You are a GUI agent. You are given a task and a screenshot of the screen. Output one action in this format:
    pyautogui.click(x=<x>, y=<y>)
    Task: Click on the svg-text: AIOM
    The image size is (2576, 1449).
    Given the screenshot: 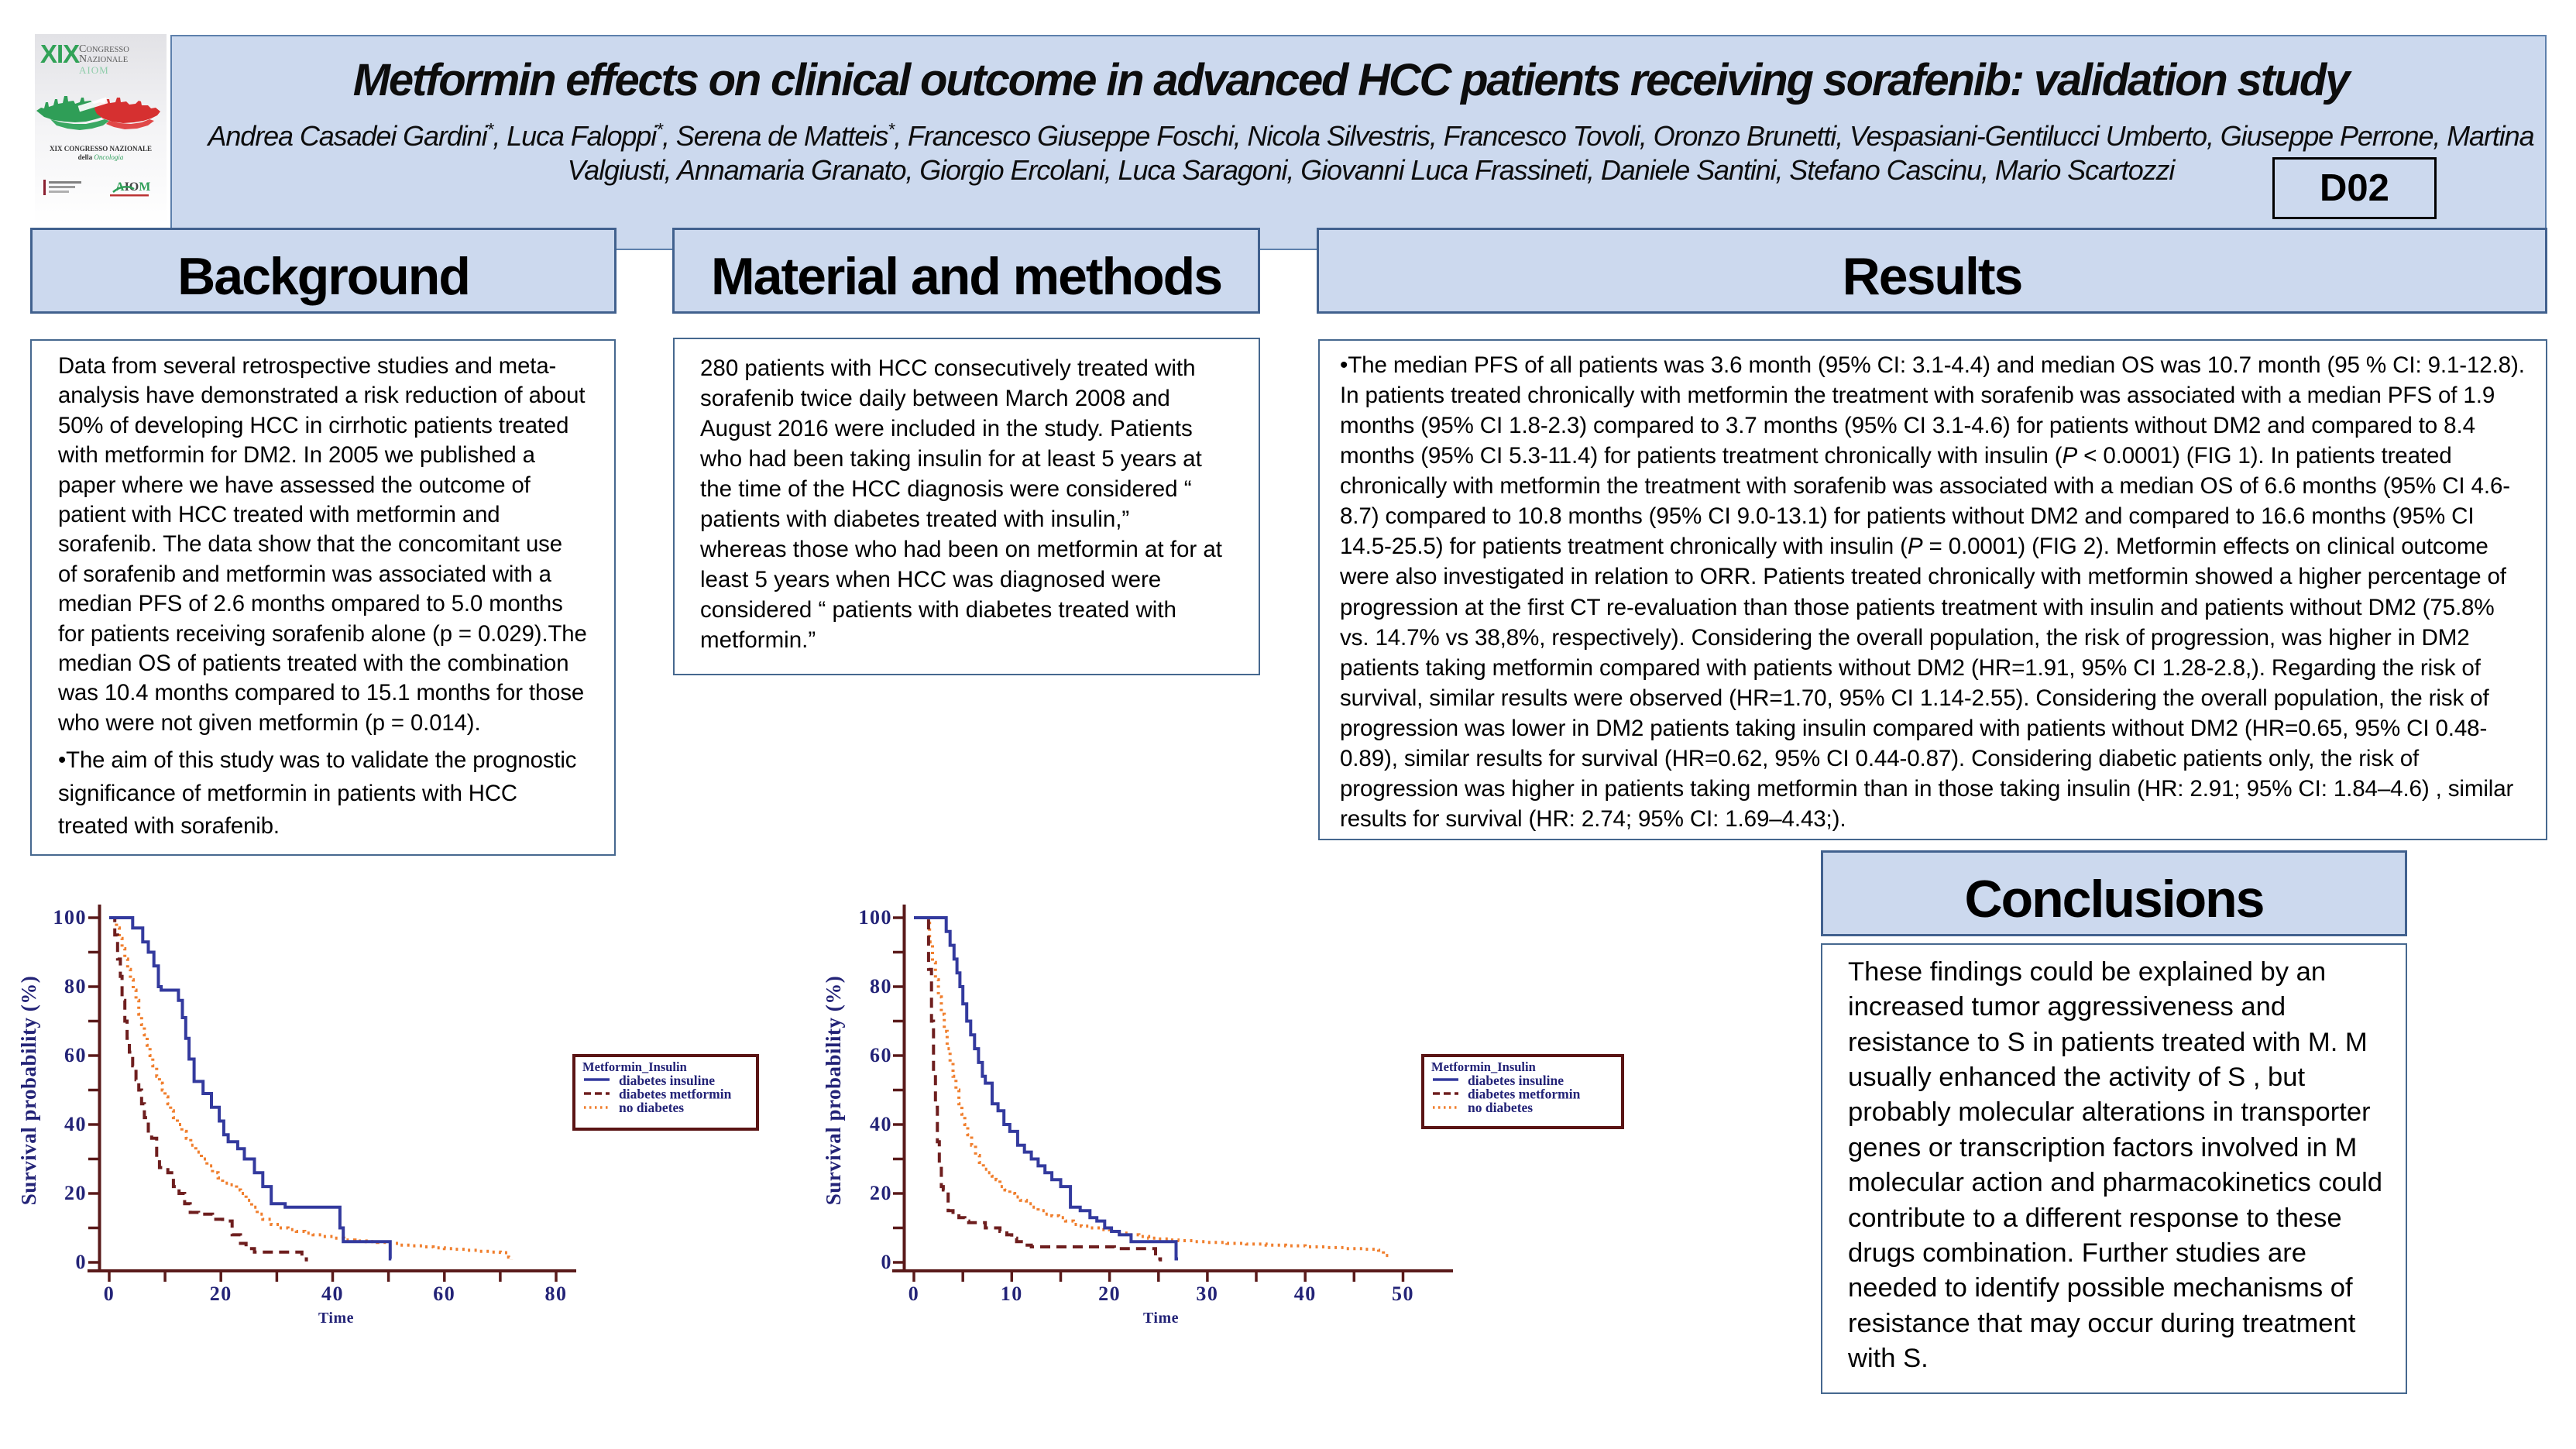 What is the action you would take?
    pyautogui.click(x=94, y=70)
    